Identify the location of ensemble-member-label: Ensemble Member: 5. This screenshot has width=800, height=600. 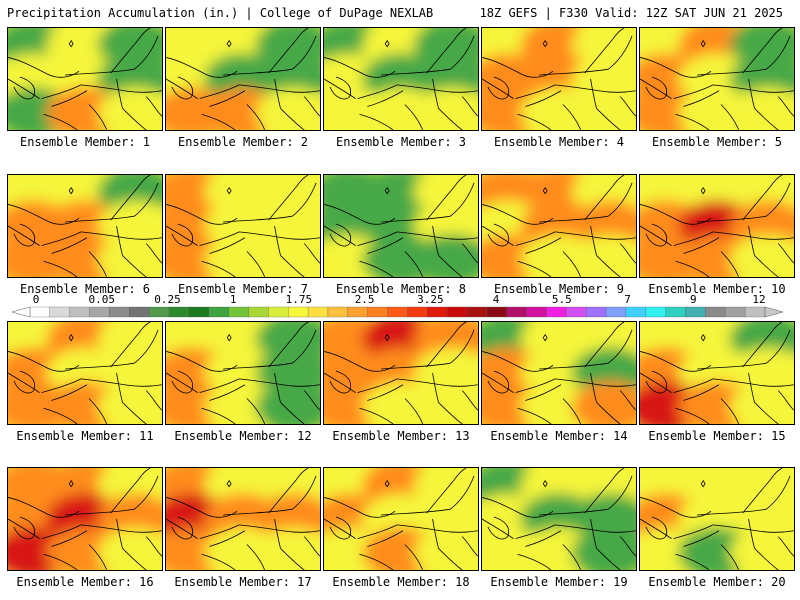
(717, 142).